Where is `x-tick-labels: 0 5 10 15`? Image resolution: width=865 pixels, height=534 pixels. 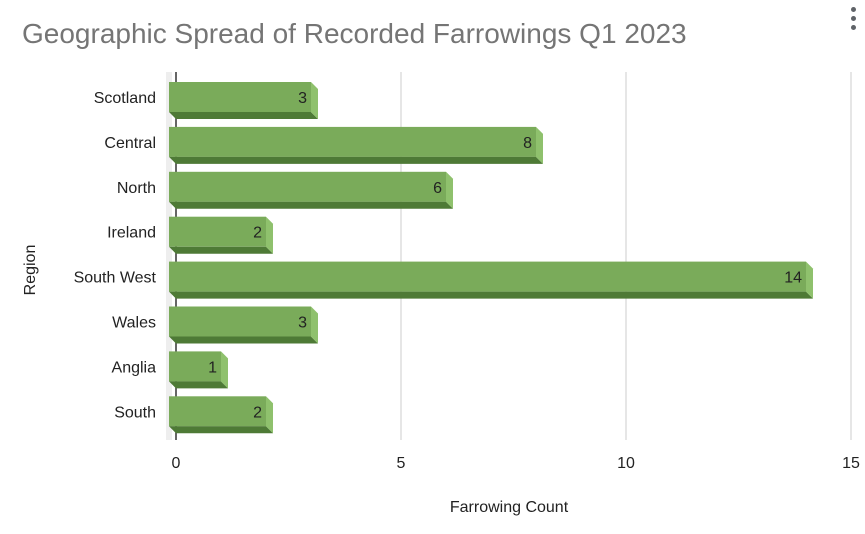
x-tick-labels: 0 5 10 15 is located at coordinates (516, 463).